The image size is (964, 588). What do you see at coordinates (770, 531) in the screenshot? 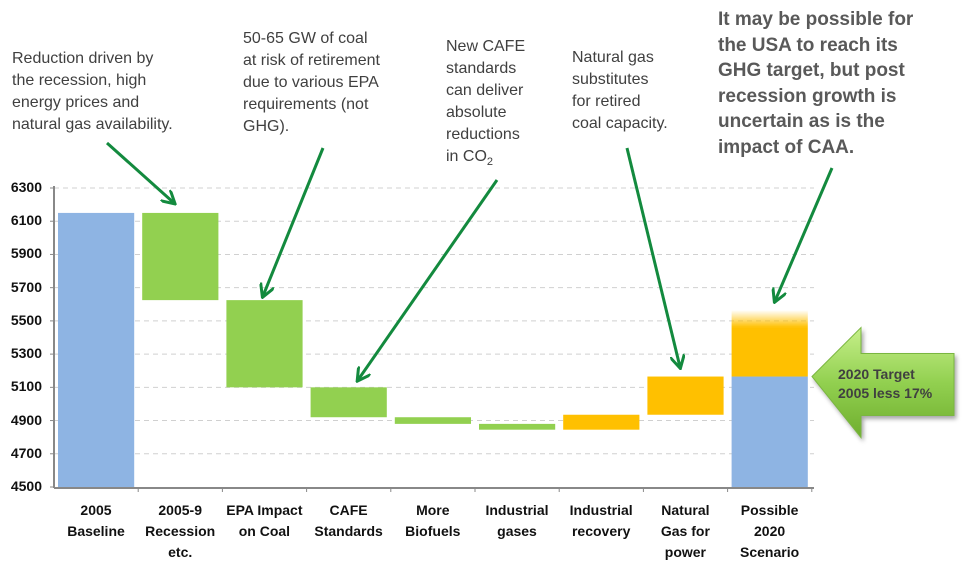
I see `category-label: Possible 2020 Scenario` at bounding box center [770, 531].